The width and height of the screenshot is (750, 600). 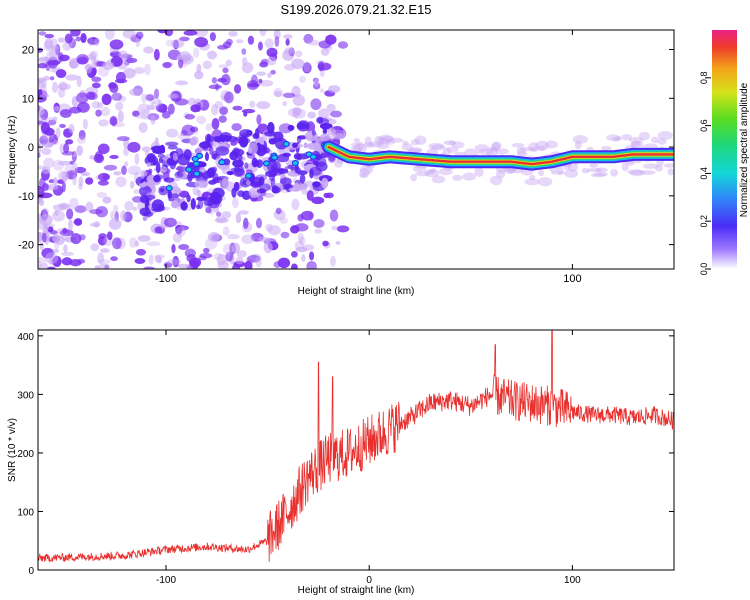 I want to click on spectrogram-ytick-label: 0, so click(x=31, y=148).